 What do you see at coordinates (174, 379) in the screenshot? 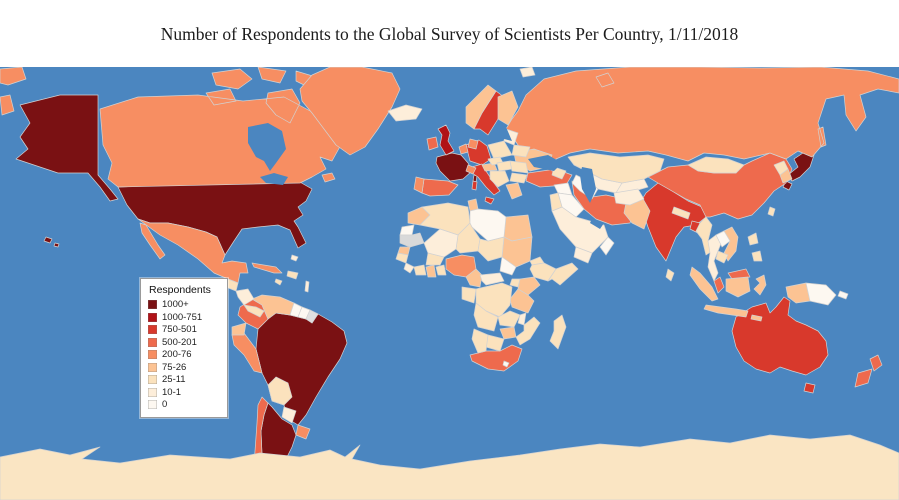
I see `legend-label: 25-11` at bounding box center [174, 379].